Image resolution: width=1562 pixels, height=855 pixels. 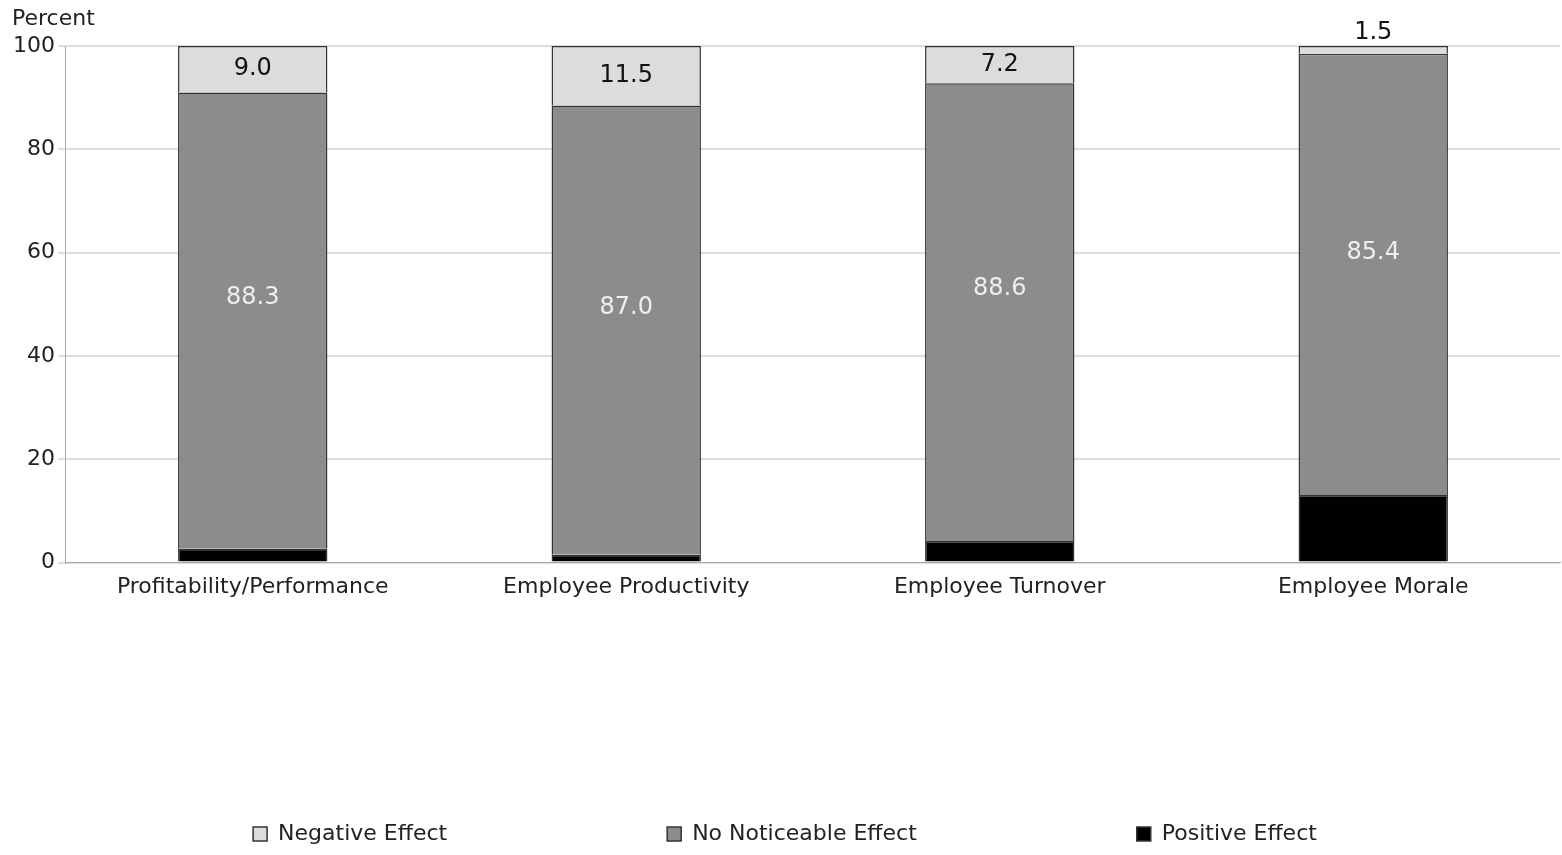 I want to click on y-tick-label: 0, so click(x=47, y=561).